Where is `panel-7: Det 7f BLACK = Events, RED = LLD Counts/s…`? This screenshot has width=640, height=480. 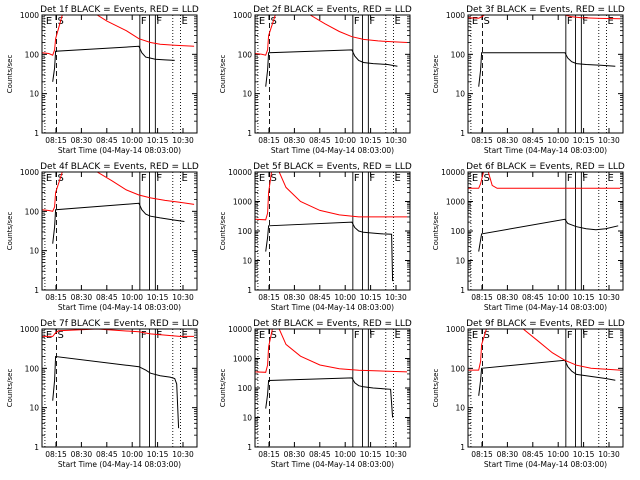
panel-7: Det 7f BLACK = Events, RED = LLD Counts/s… is located at coordinates (102, 394).